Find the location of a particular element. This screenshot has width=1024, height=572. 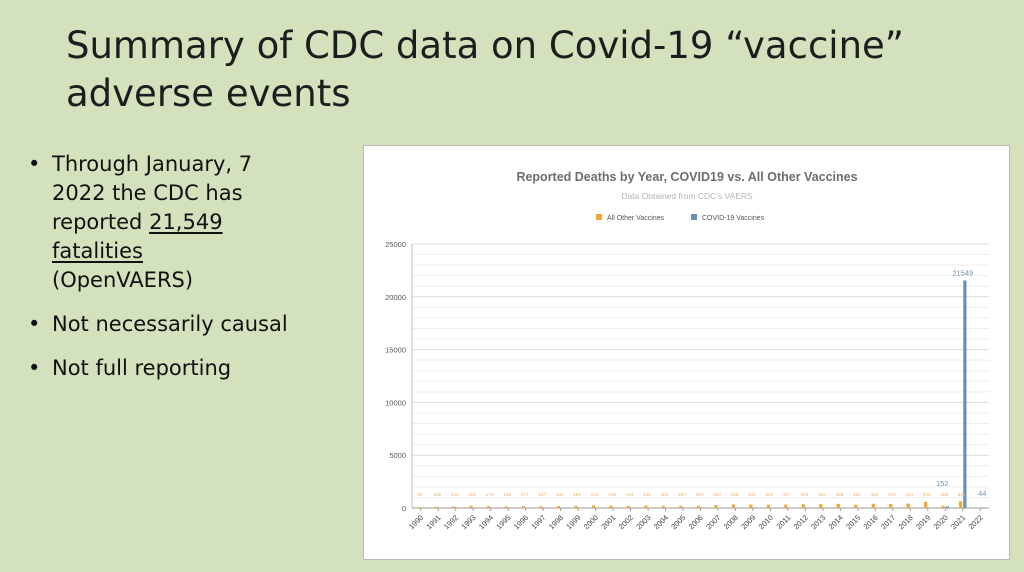

x-tick-label: 2017 is located at coordinates (888, 522).